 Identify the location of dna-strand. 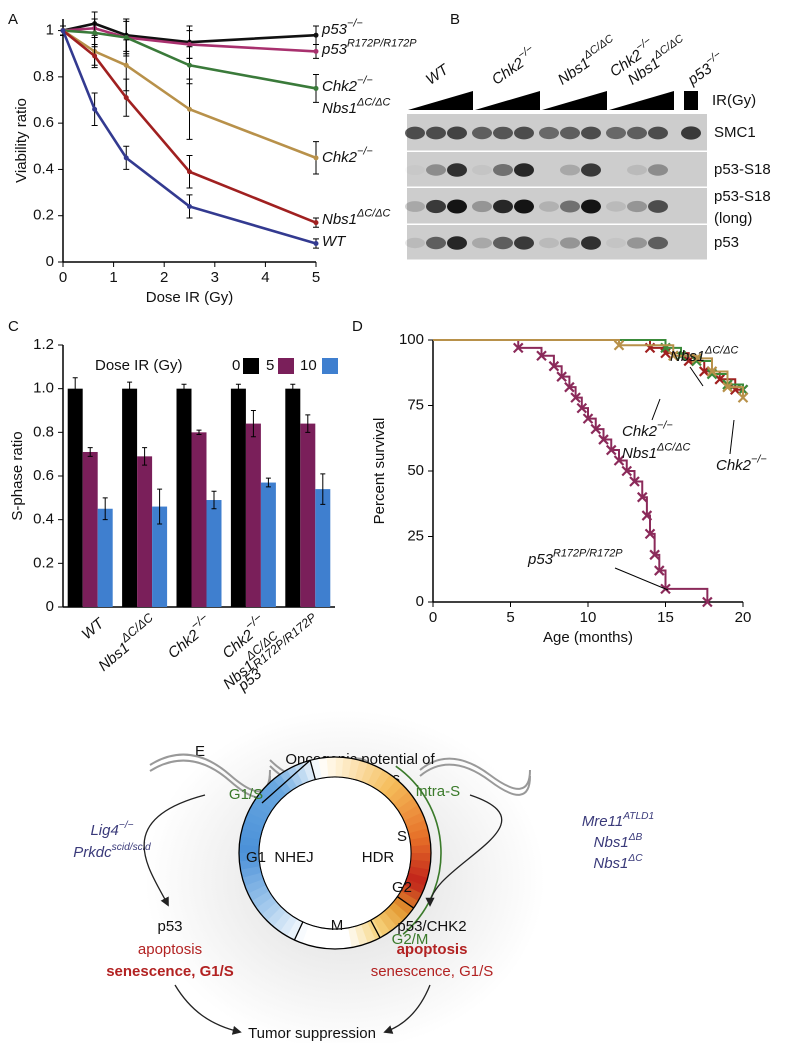
(475, 773).